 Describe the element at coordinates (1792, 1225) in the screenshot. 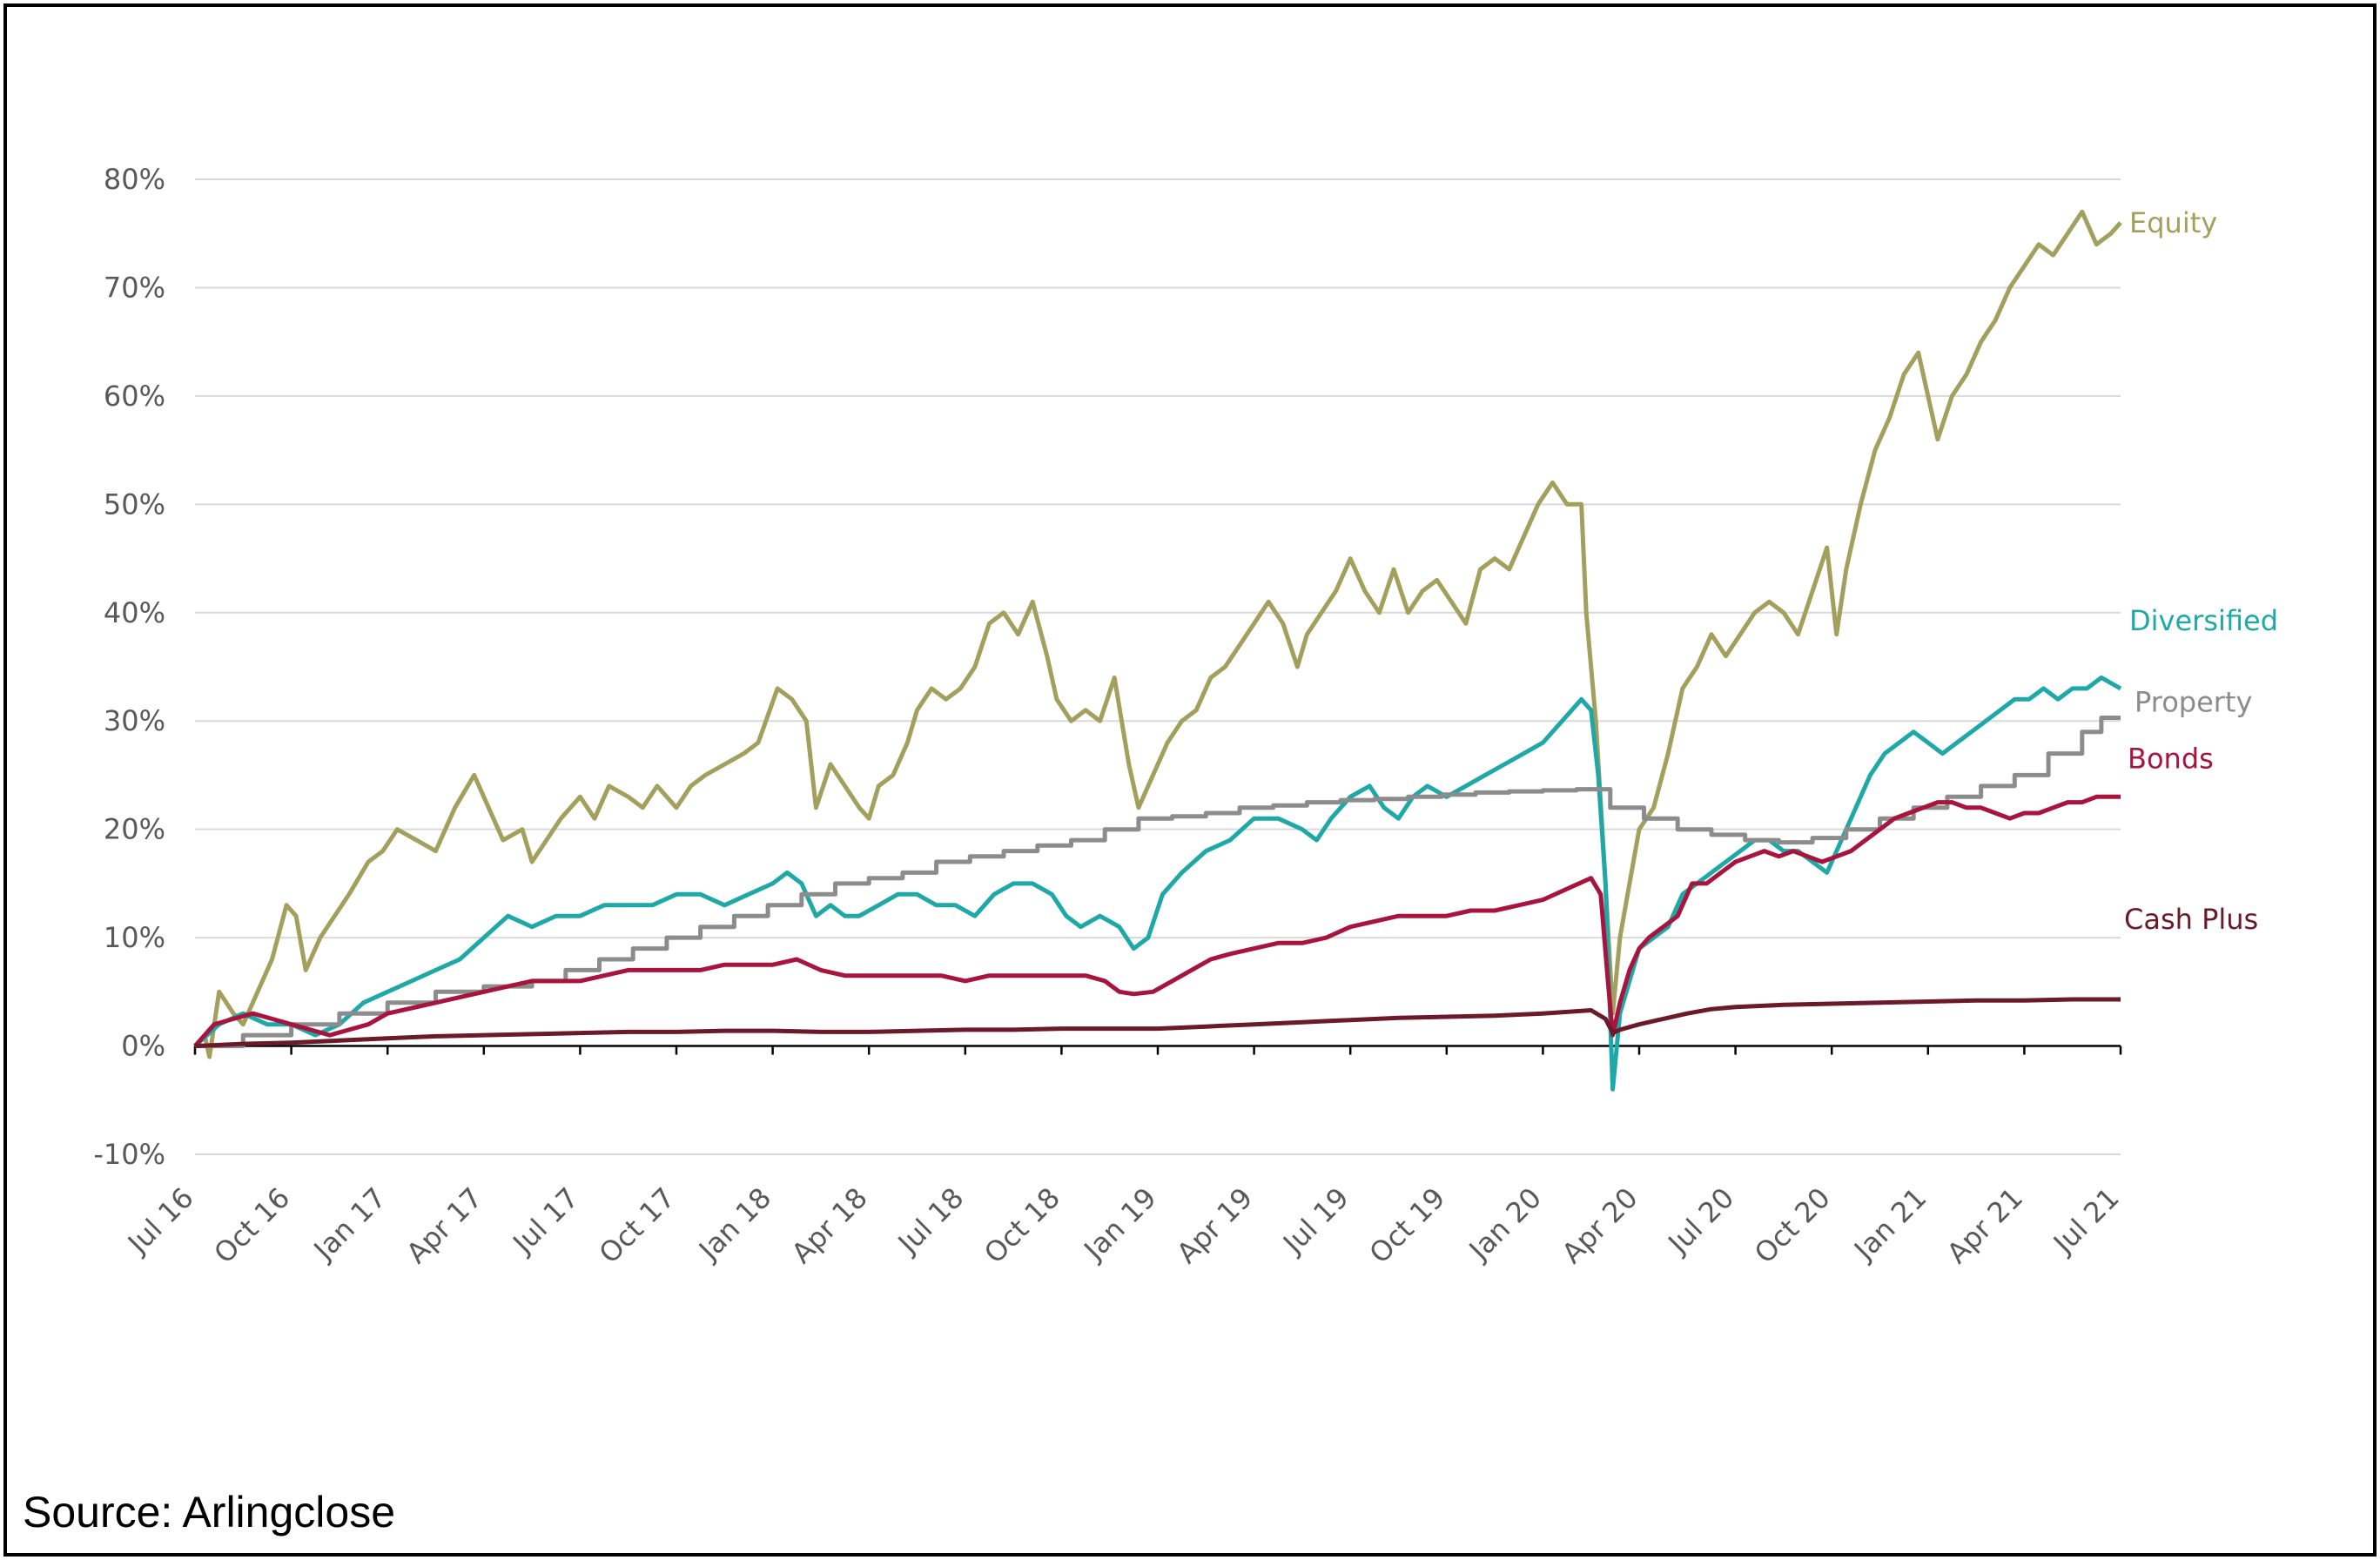

I see `x-tick-label: Oct 20` at that location.